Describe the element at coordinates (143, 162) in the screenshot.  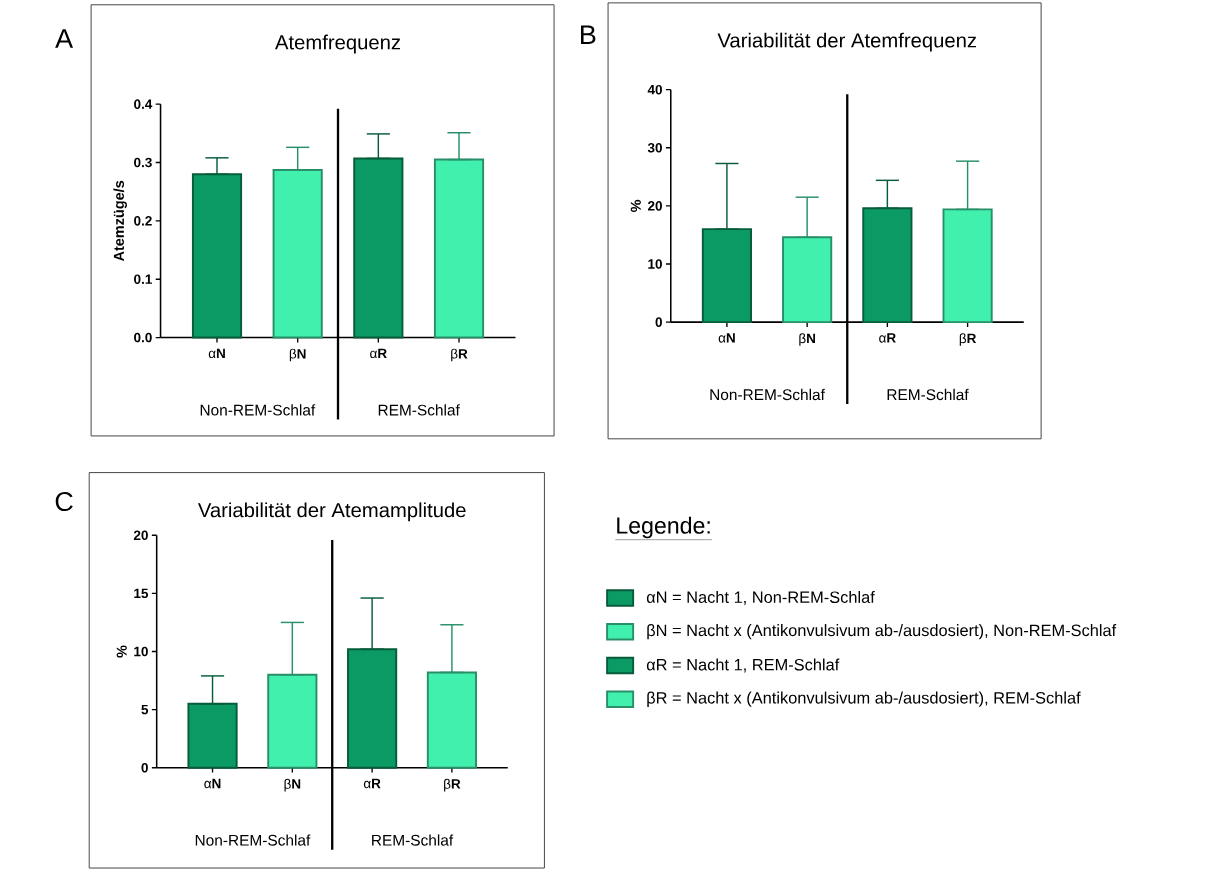
I see `y-tick-label: 0.3` at that location.